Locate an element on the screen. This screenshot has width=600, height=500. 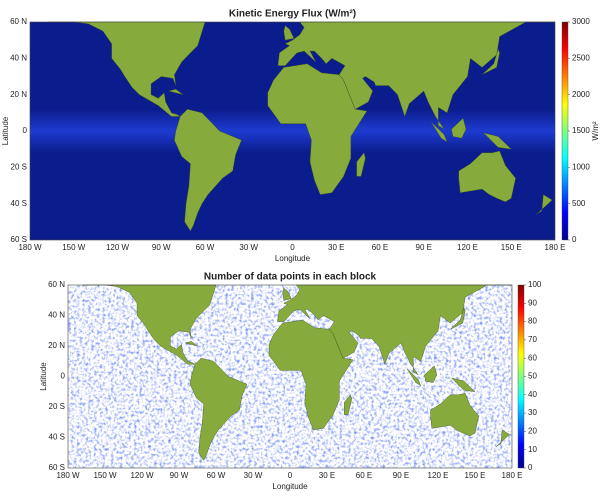
colorbar-tick-label: 80 is located at coordinates (532, 321).